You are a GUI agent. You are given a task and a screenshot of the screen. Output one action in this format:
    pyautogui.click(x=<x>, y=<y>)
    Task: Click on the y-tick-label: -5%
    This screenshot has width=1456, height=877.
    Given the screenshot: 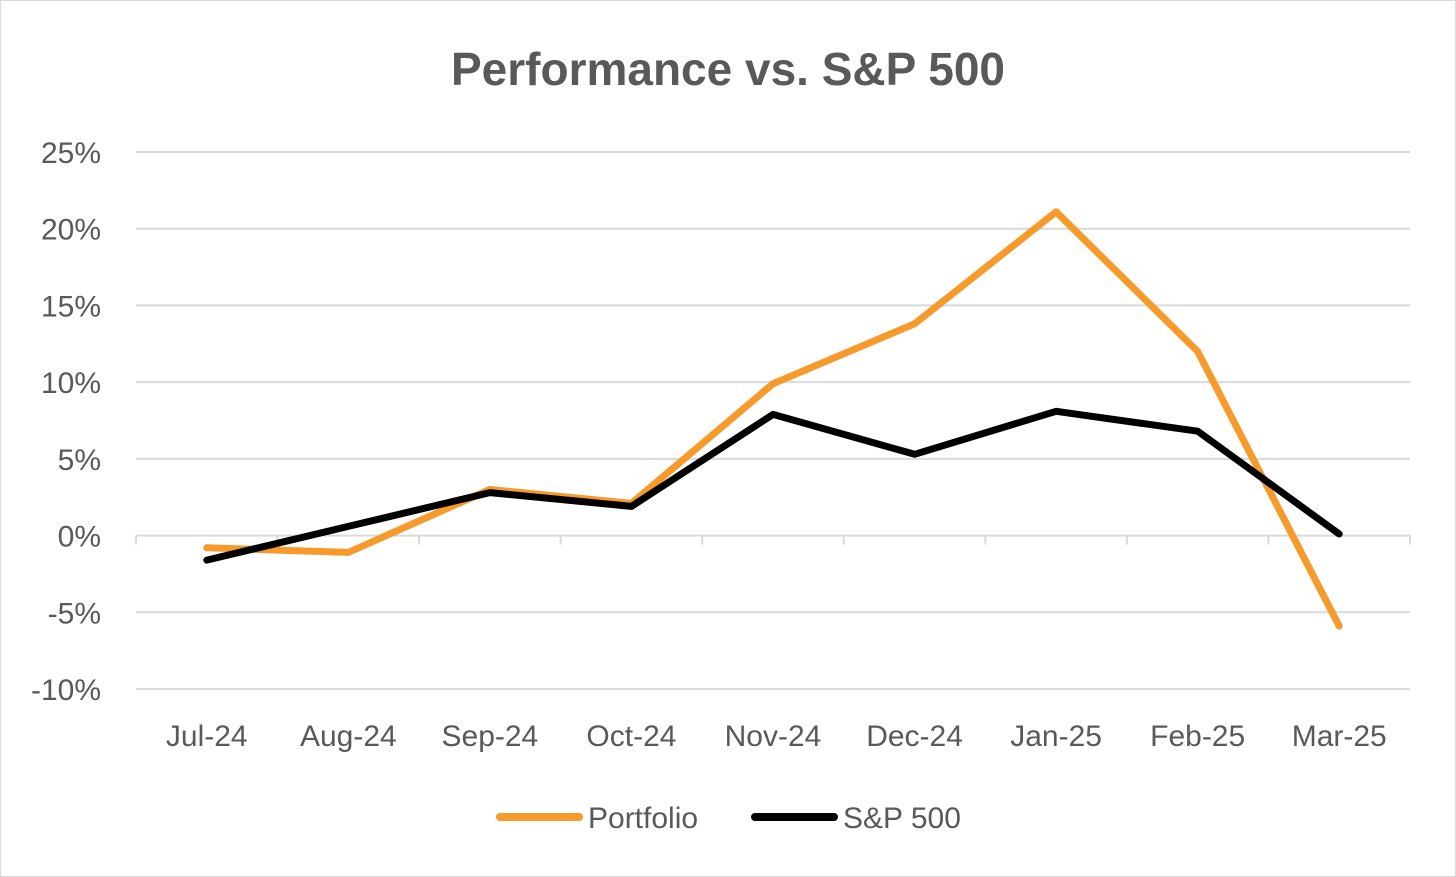 What is the action you would take?
    pyautogui.click(x=74, y=613)
    